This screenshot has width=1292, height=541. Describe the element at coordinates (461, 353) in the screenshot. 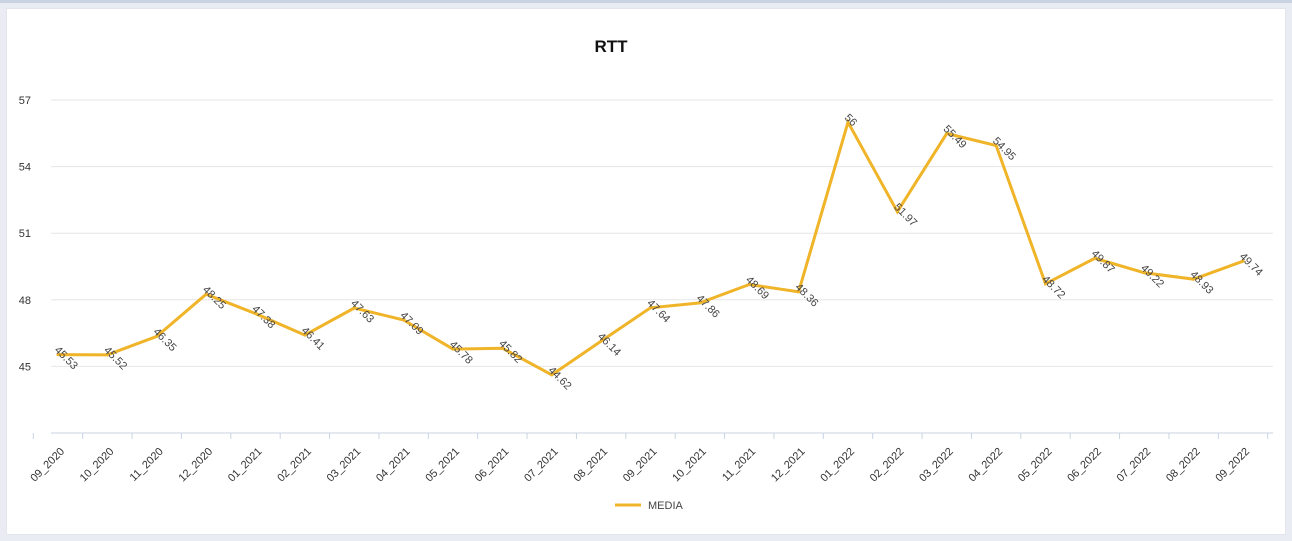

I see `data-label: 45.78` at that location.